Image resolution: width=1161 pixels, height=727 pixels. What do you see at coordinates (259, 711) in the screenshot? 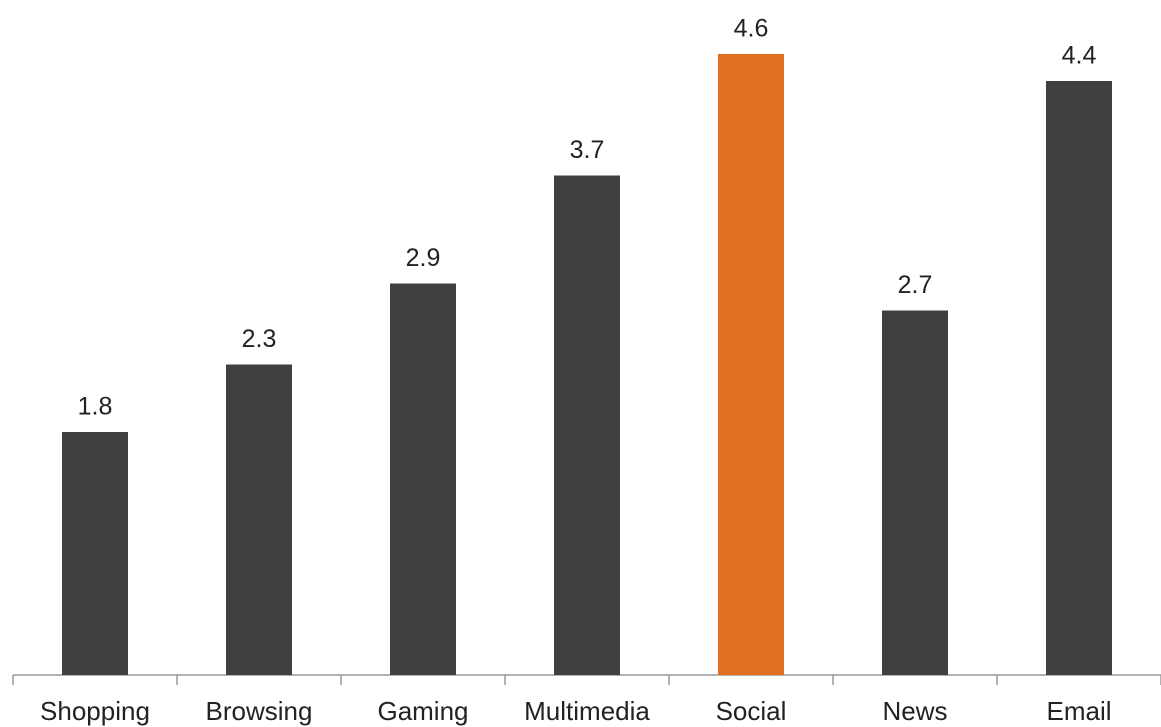
I see `x-tick-label: Browsing` at bounding box center [259, 711].